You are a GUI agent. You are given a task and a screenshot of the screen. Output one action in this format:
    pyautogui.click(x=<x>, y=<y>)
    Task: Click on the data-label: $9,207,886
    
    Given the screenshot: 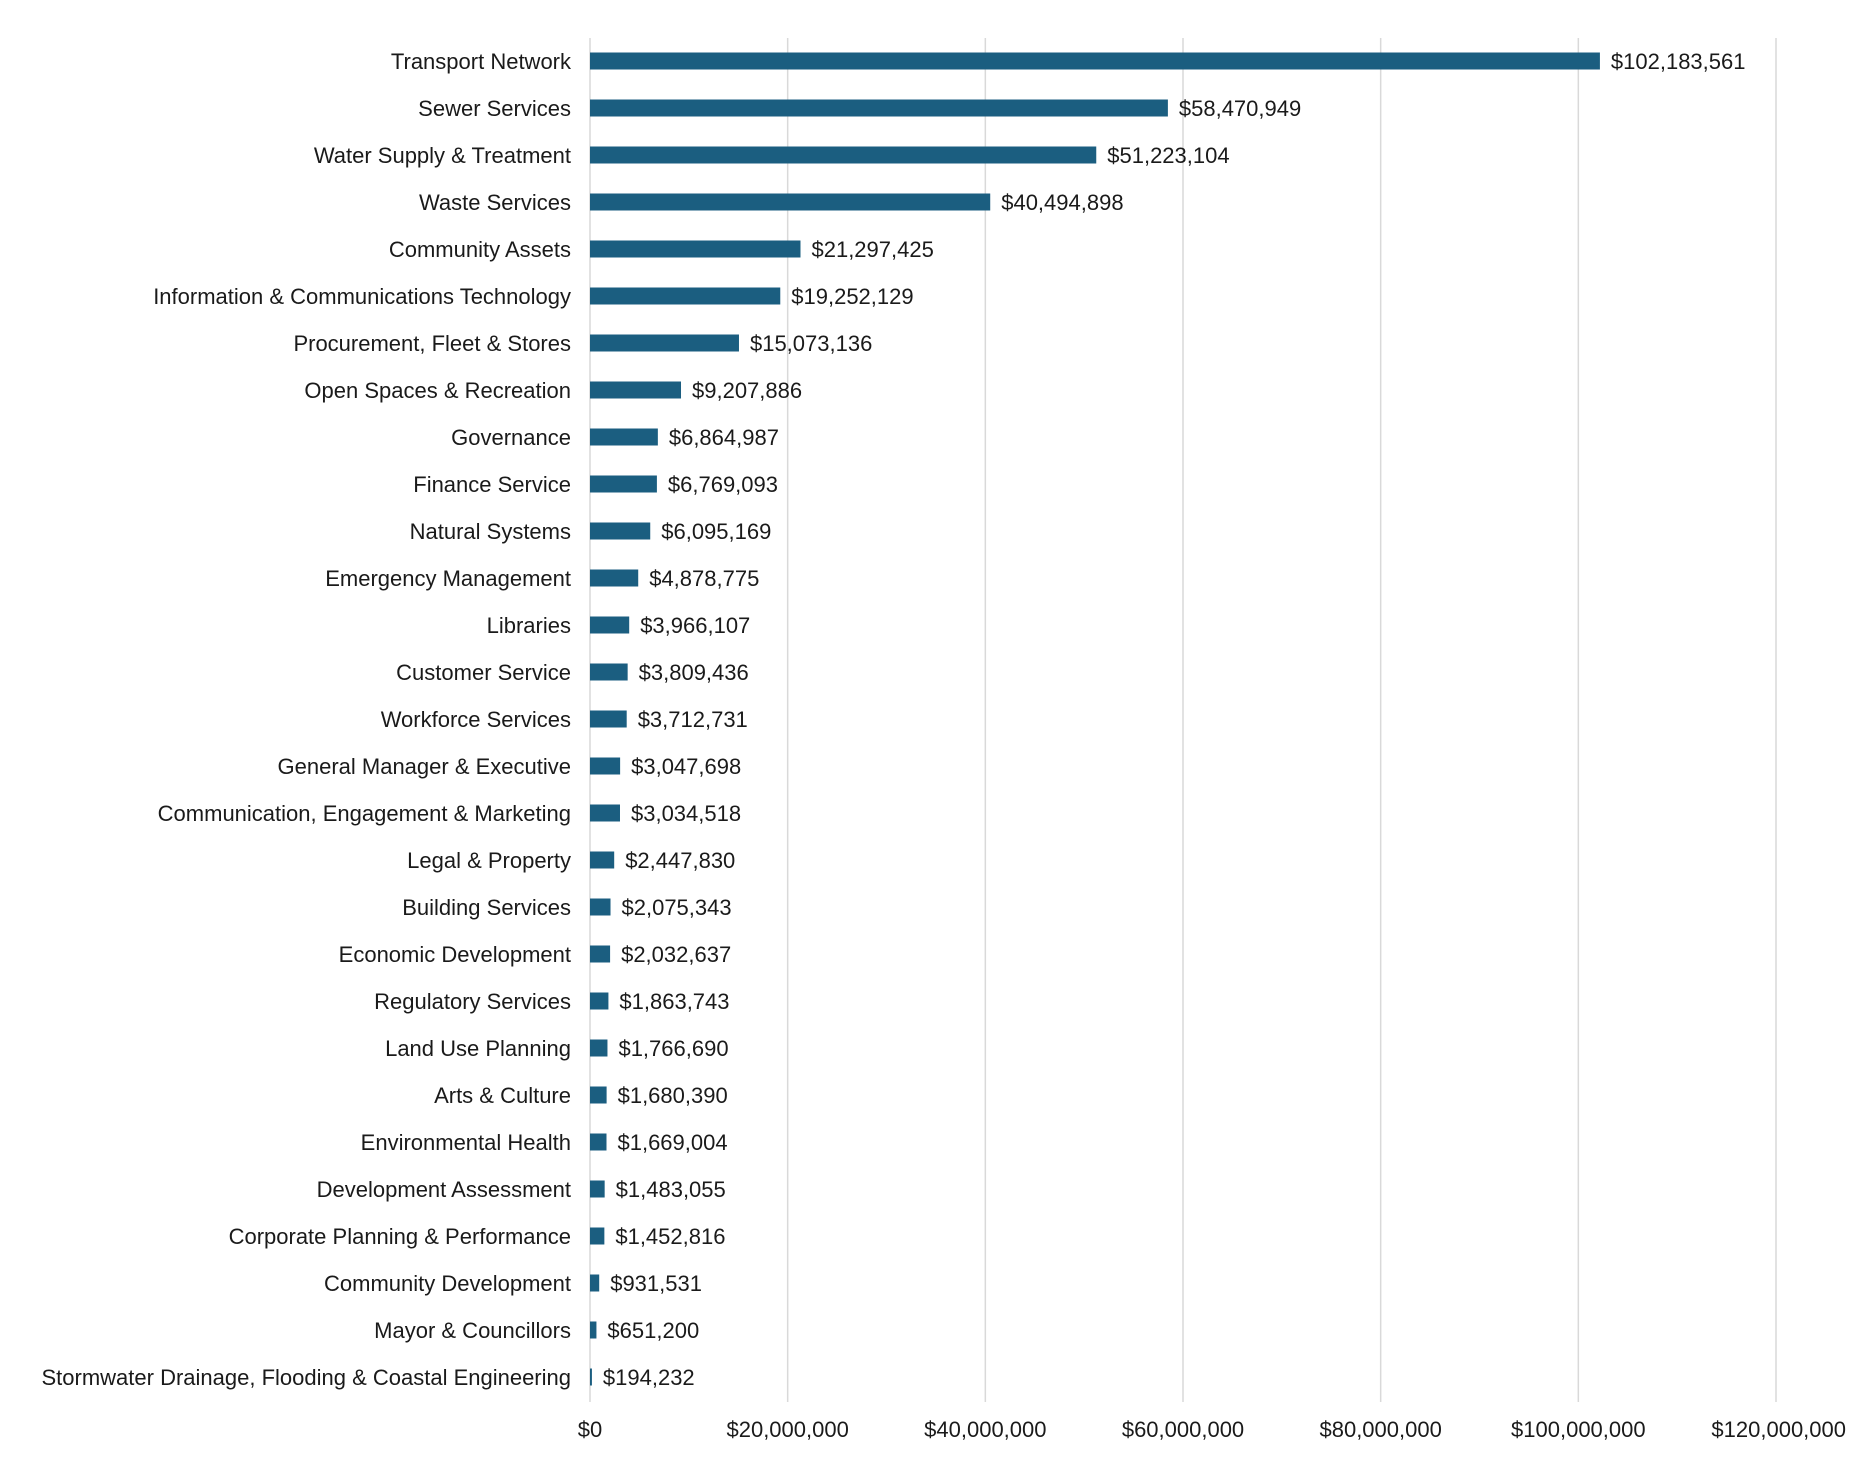 What is the action you would take?
    pyautogui.click(x=747, y=390)
    